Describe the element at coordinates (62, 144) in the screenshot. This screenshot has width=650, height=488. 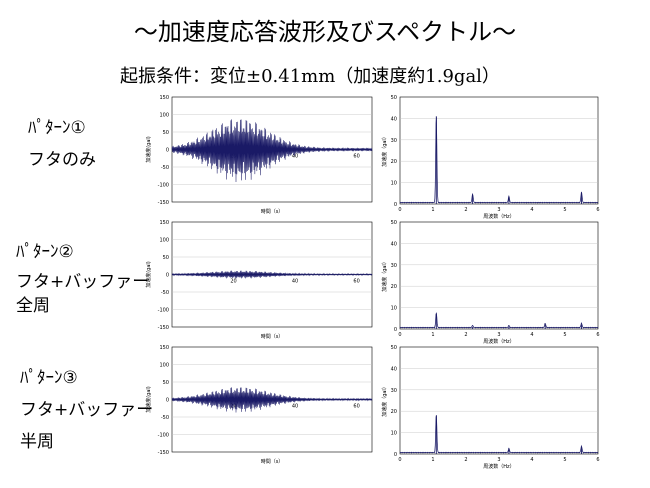
I see `pattern-1-label: ﾊﾟﾀｰﾝ① フタのみ` at that location.